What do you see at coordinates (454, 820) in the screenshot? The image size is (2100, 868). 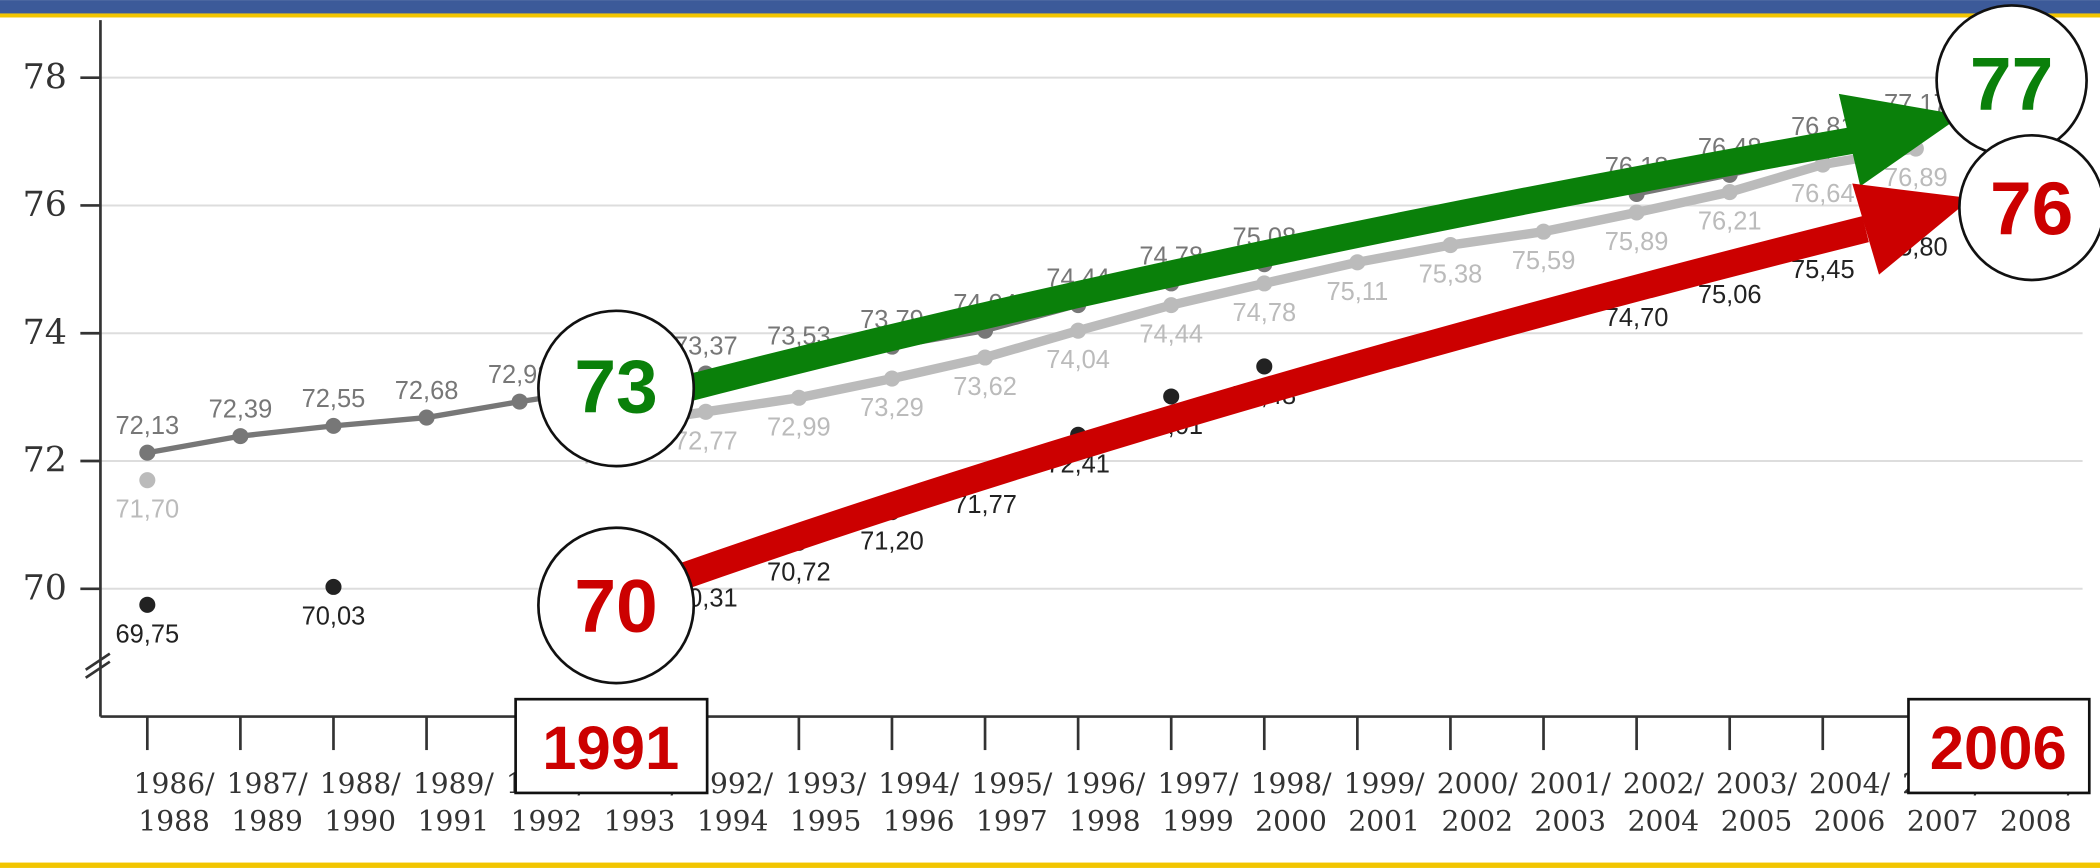 I see `x-tick-label: 1991` at bounding box center [454, 820].